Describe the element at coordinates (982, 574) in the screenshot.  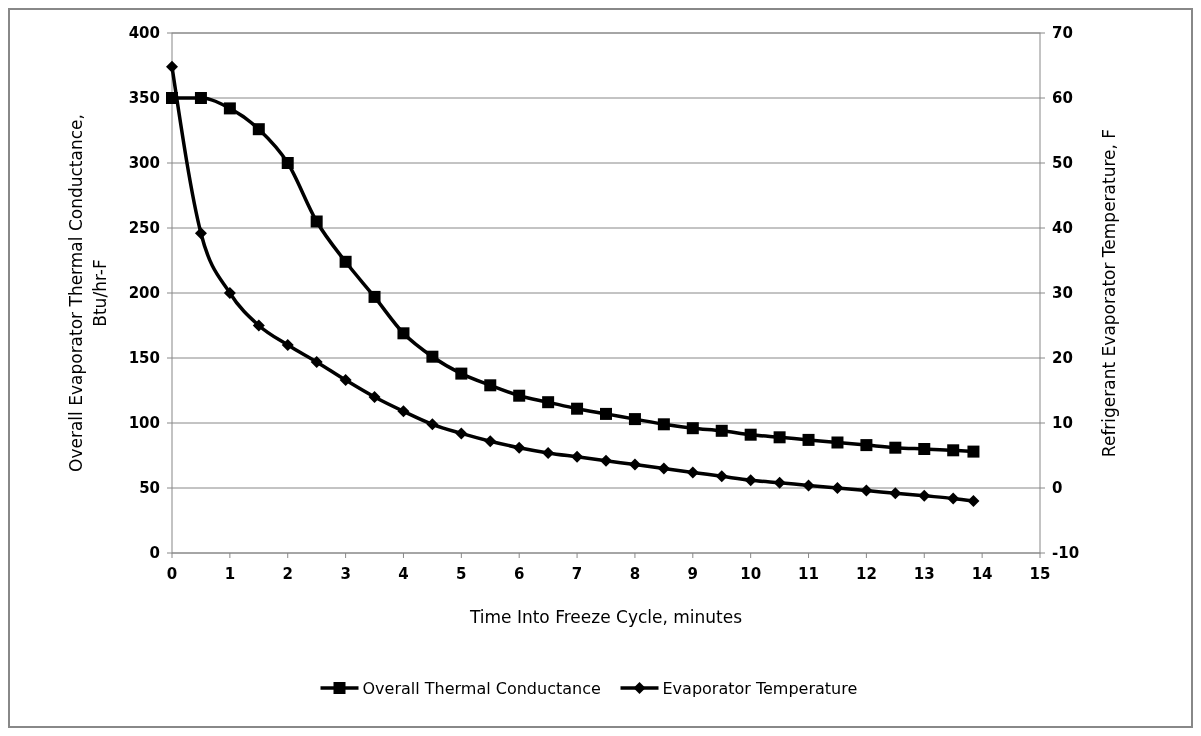
I see `x-tick-label: 14` at that location.